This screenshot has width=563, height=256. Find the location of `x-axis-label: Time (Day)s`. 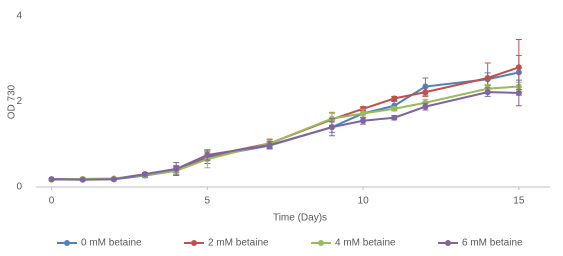

x-axis-label: Time (Day)s is located at coordinates (300, 218).